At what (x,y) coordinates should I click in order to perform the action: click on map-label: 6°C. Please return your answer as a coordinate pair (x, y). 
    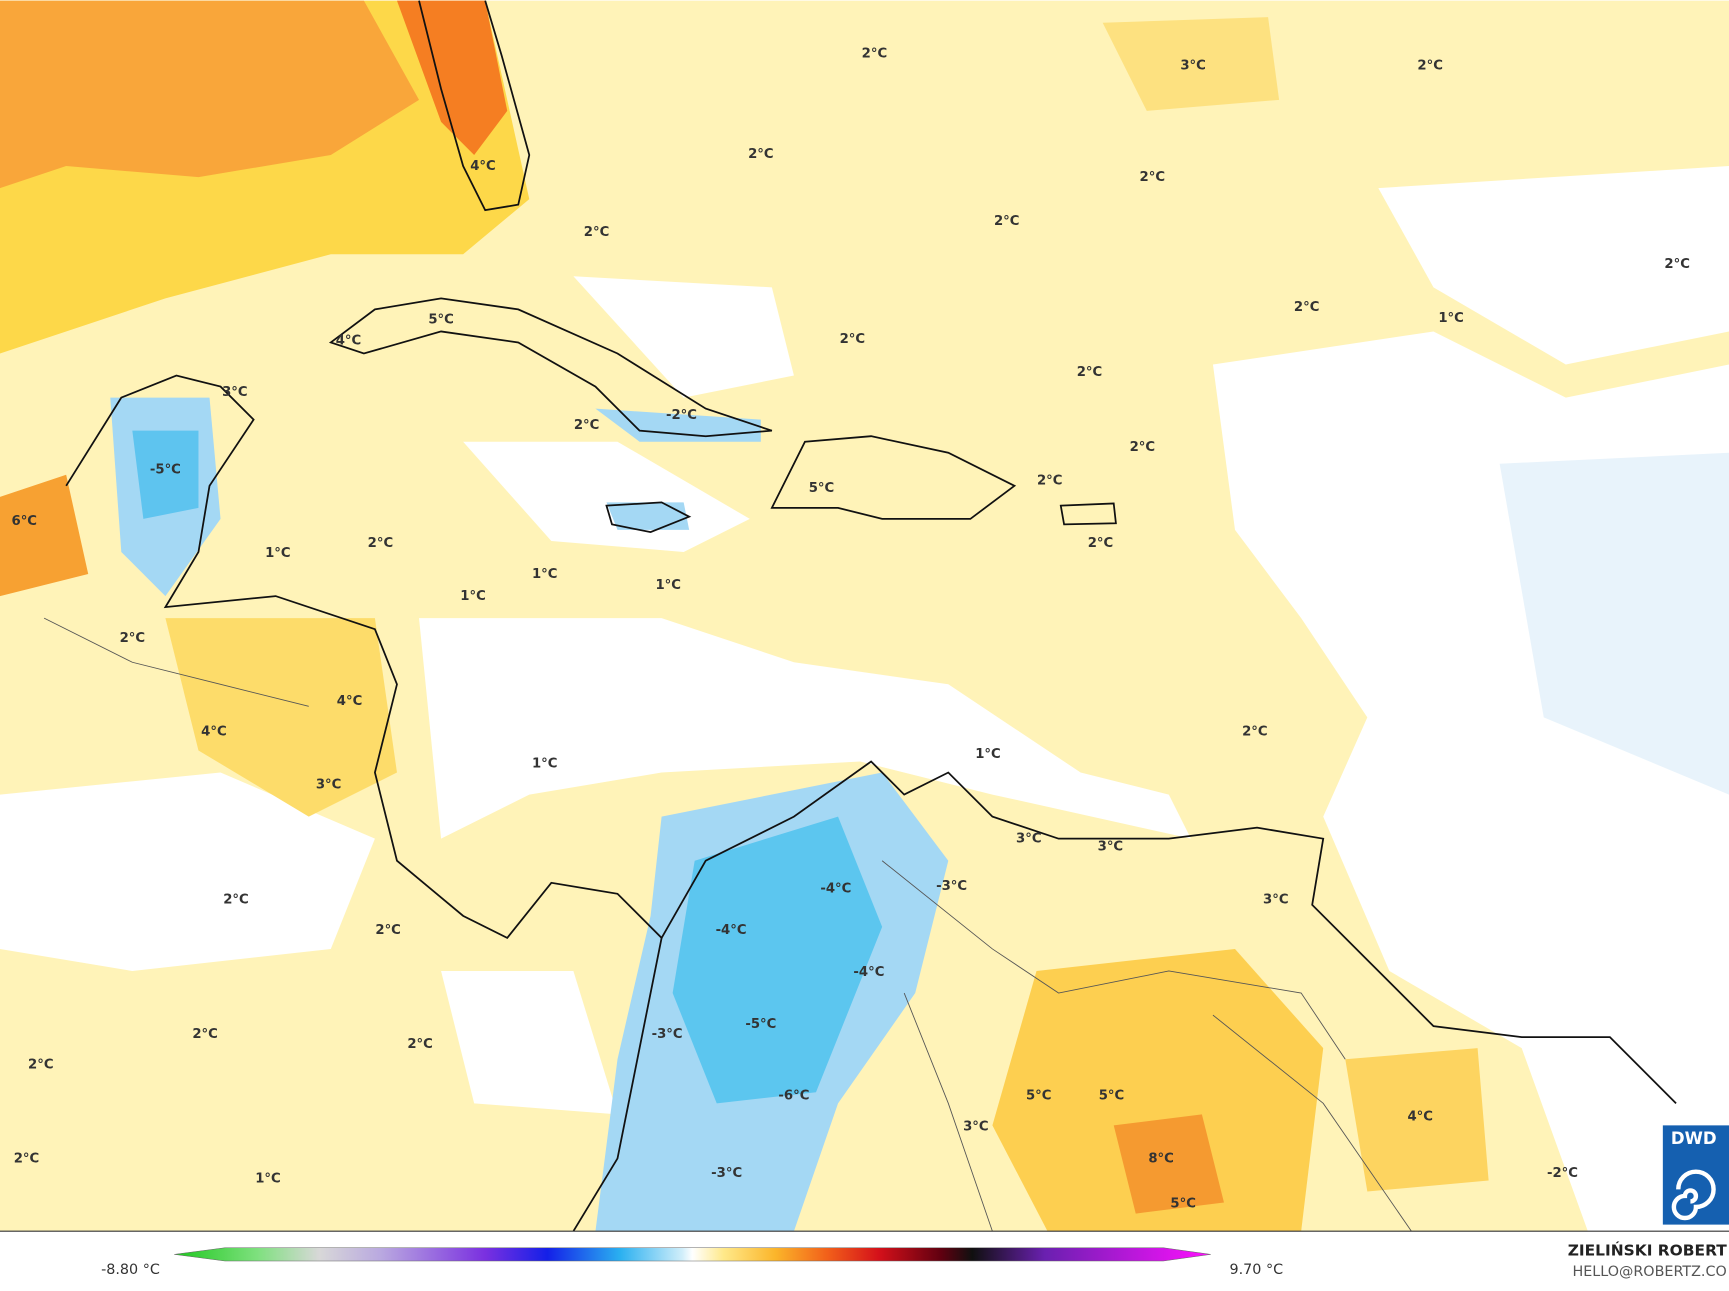
    Looking at the image, I should click on (25, 521).